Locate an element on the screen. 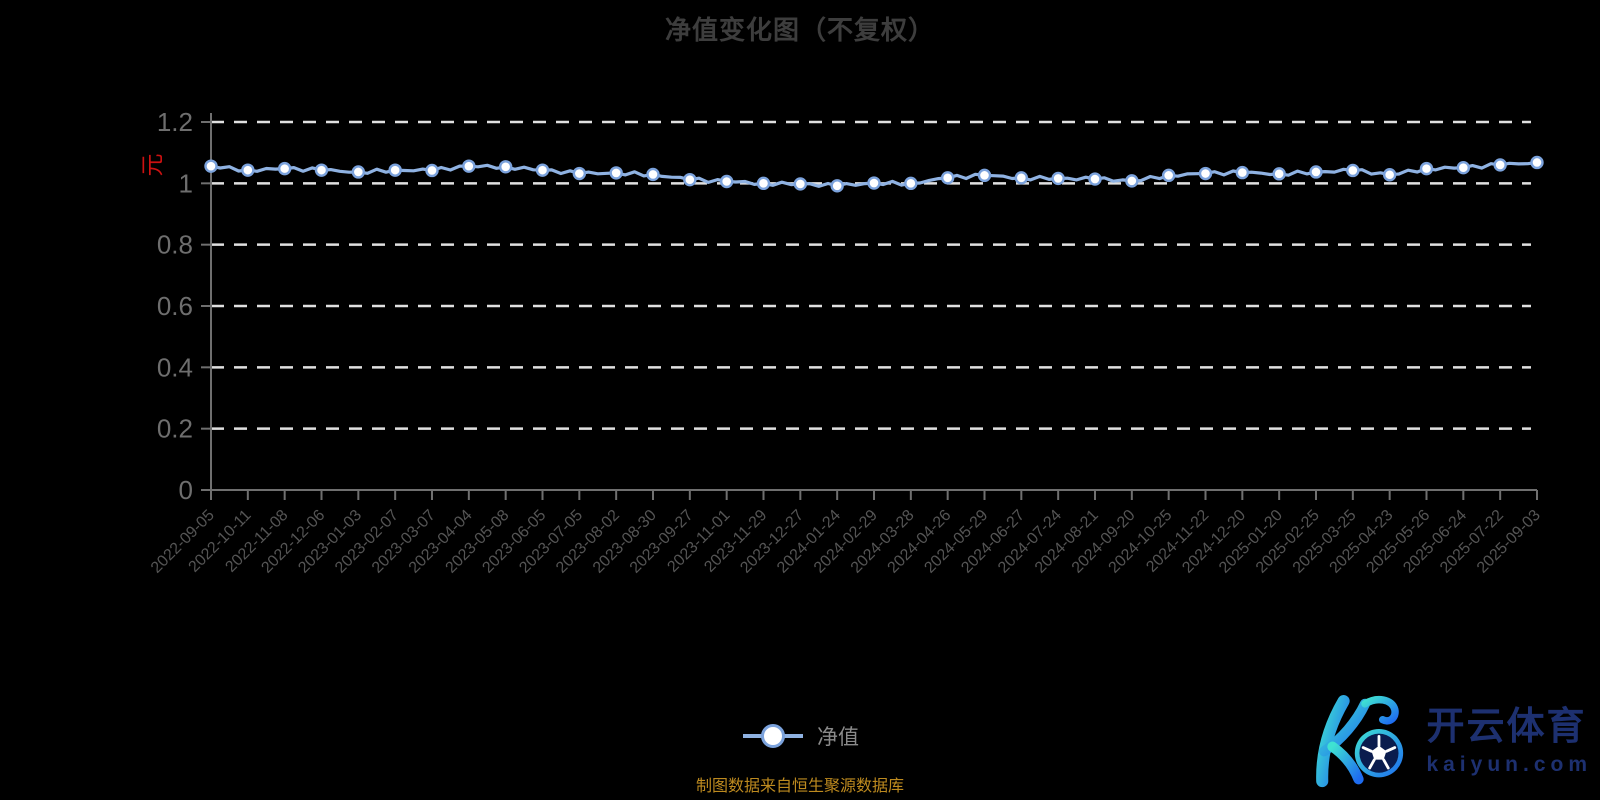 The height and width of the screenshot is (800, 1600). logo-domain: kaiyun.com is located at coordinates (1509, 764).